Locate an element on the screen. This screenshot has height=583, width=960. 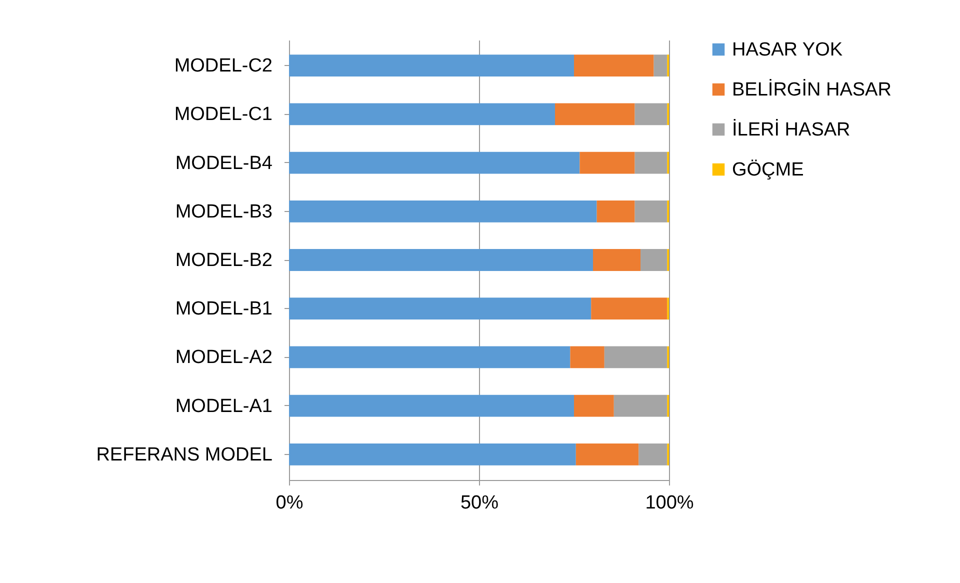
legend-label: İLERİ HASAR is located at coordinates (791, 129).